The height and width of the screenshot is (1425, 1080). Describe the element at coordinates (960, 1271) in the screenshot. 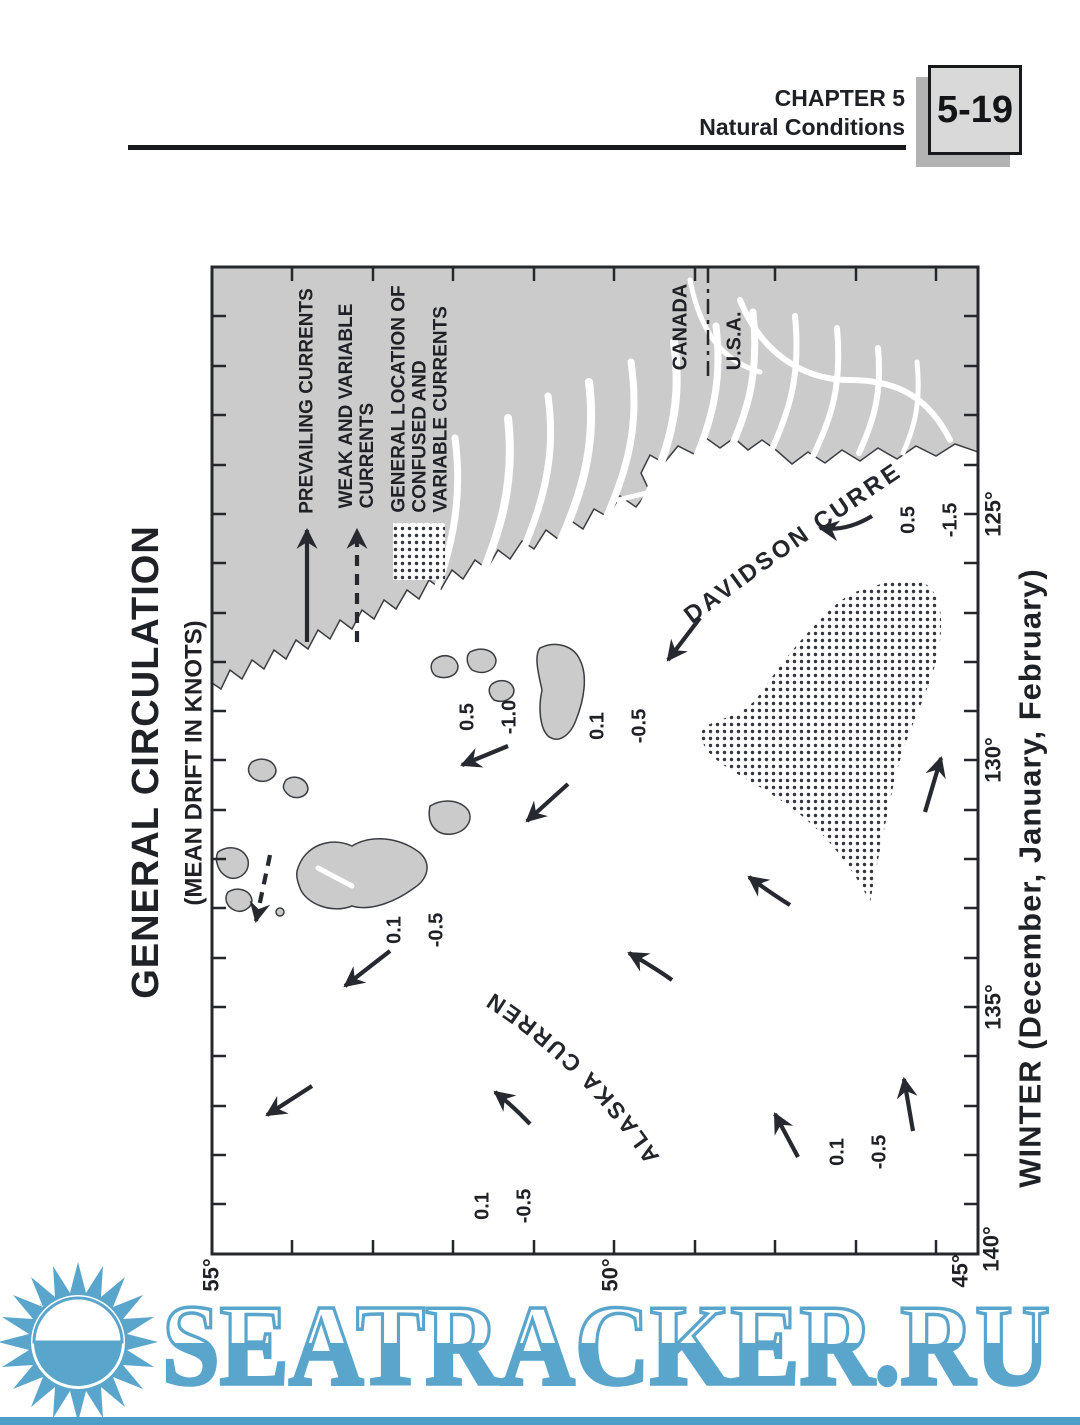

I see `latitude-label-45: 45°` at that location.